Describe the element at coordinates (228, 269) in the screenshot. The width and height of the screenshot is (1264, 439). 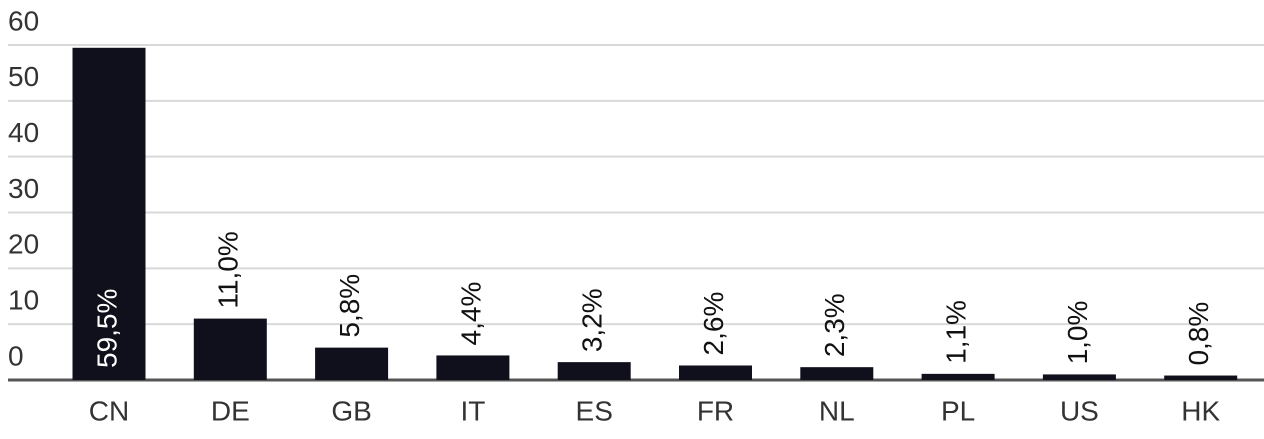
I see `value-label: 11,0%` at that location.